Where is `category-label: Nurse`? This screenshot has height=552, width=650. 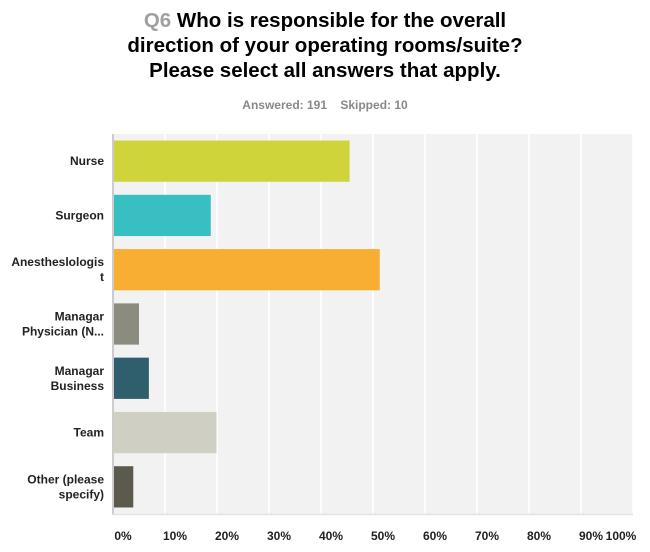 category-label: Nurse is located at coordinates (87, 161).